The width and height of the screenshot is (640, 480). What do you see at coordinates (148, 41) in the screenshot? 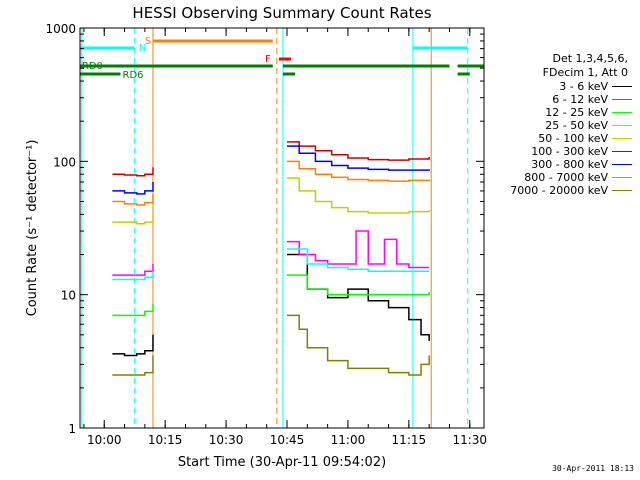
I see `flag-label-s: S` at bounding box center [148, 41].